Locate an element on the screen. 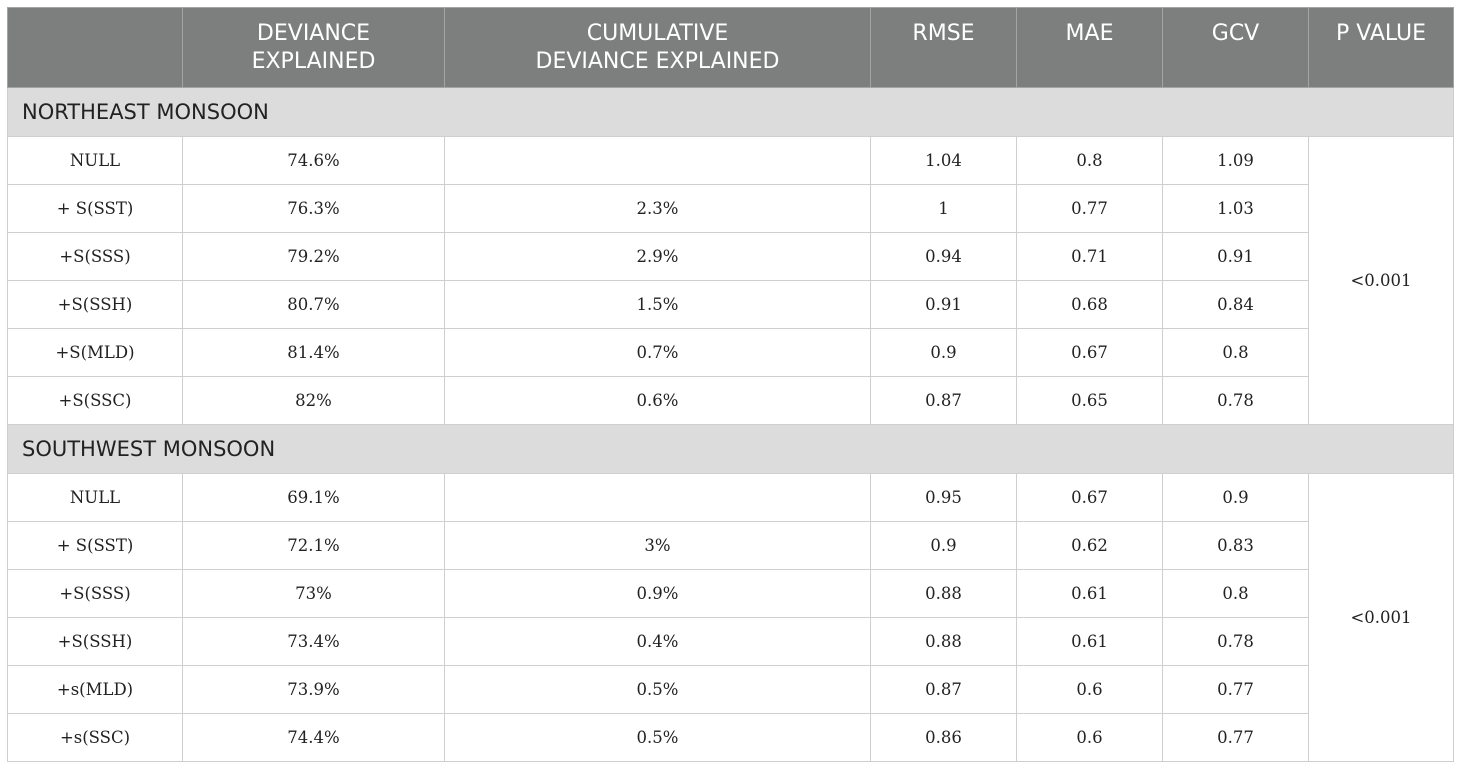  header-cumulative-line1: CUMULATIVE is located at coordinates (657, 33).